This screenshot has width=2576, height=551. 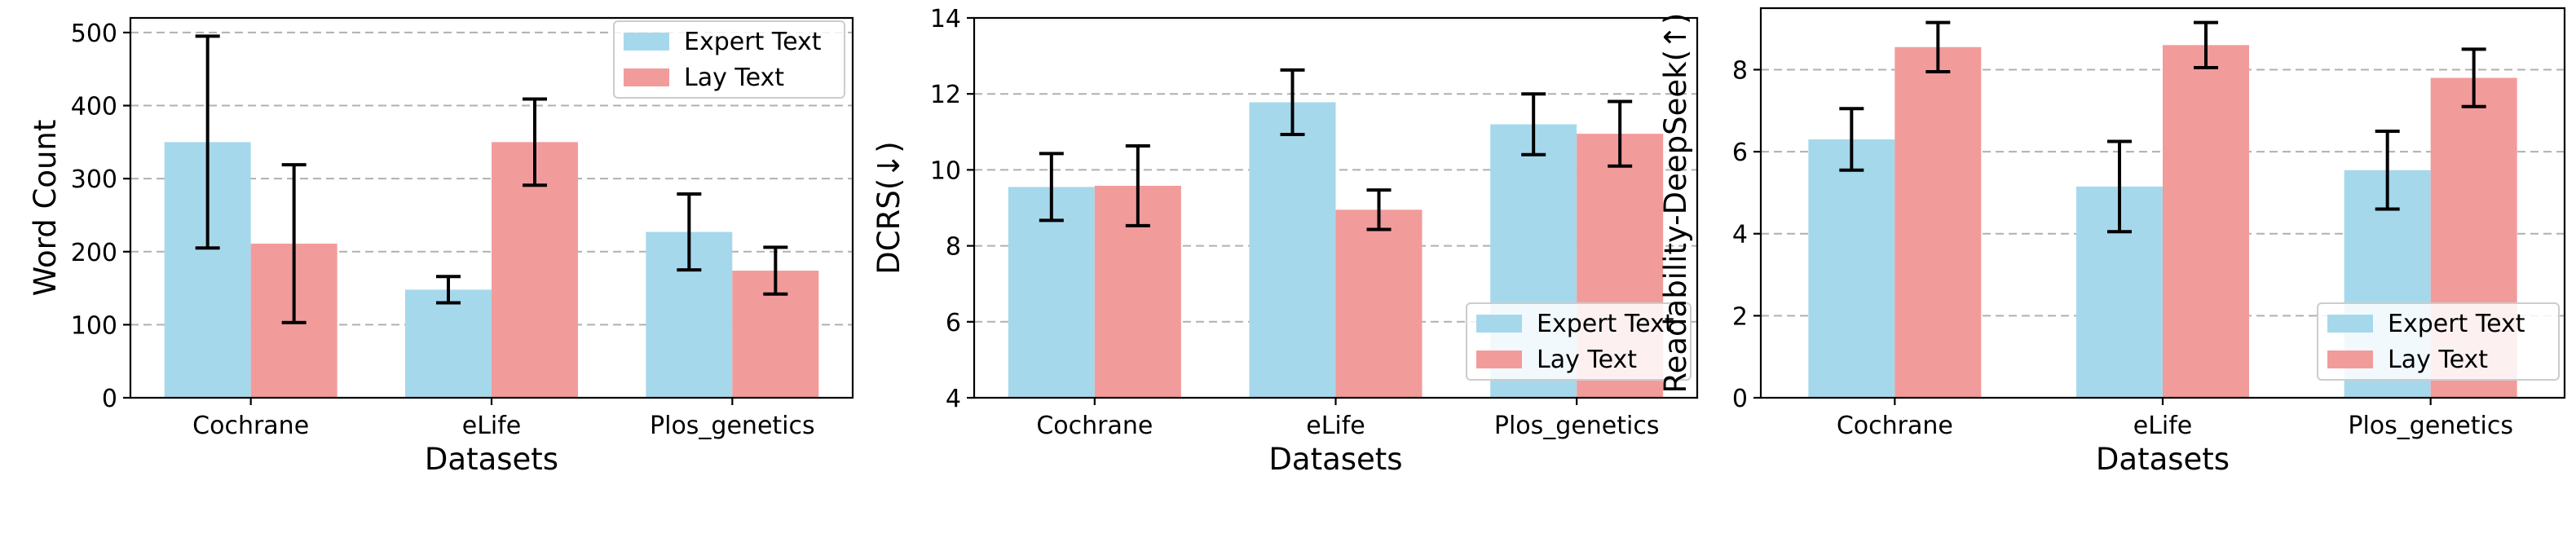 I want to click on y-axis-label: DCRS(↓), so click(x=888, y=207).